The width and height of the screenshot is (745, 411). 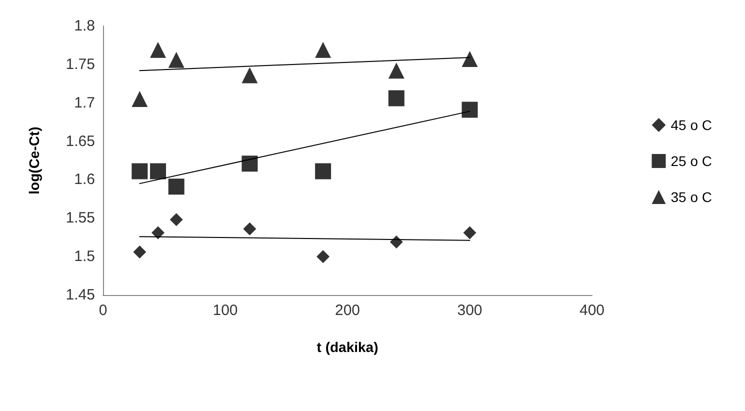 What do you see at coordinates (691, 161) in the screenshot?
I see `legend-label: 25 o C` at bounding box center [691, 161].